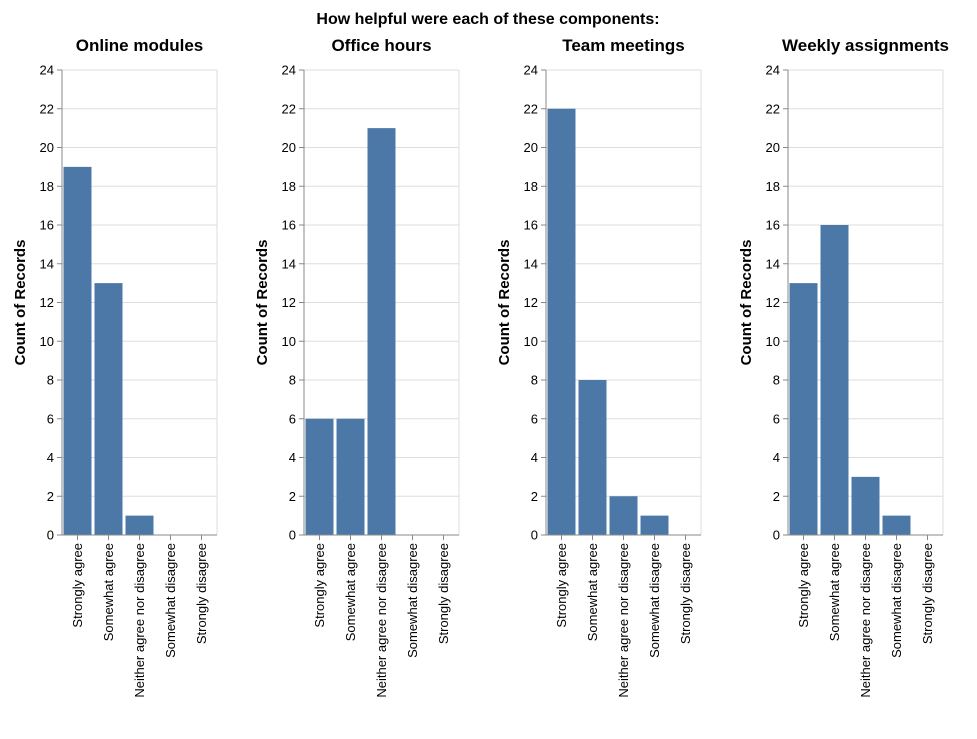  Describe the element at coordinates (623, 45) in the screenshot. I see `facet-title: Team meetings` at that location.